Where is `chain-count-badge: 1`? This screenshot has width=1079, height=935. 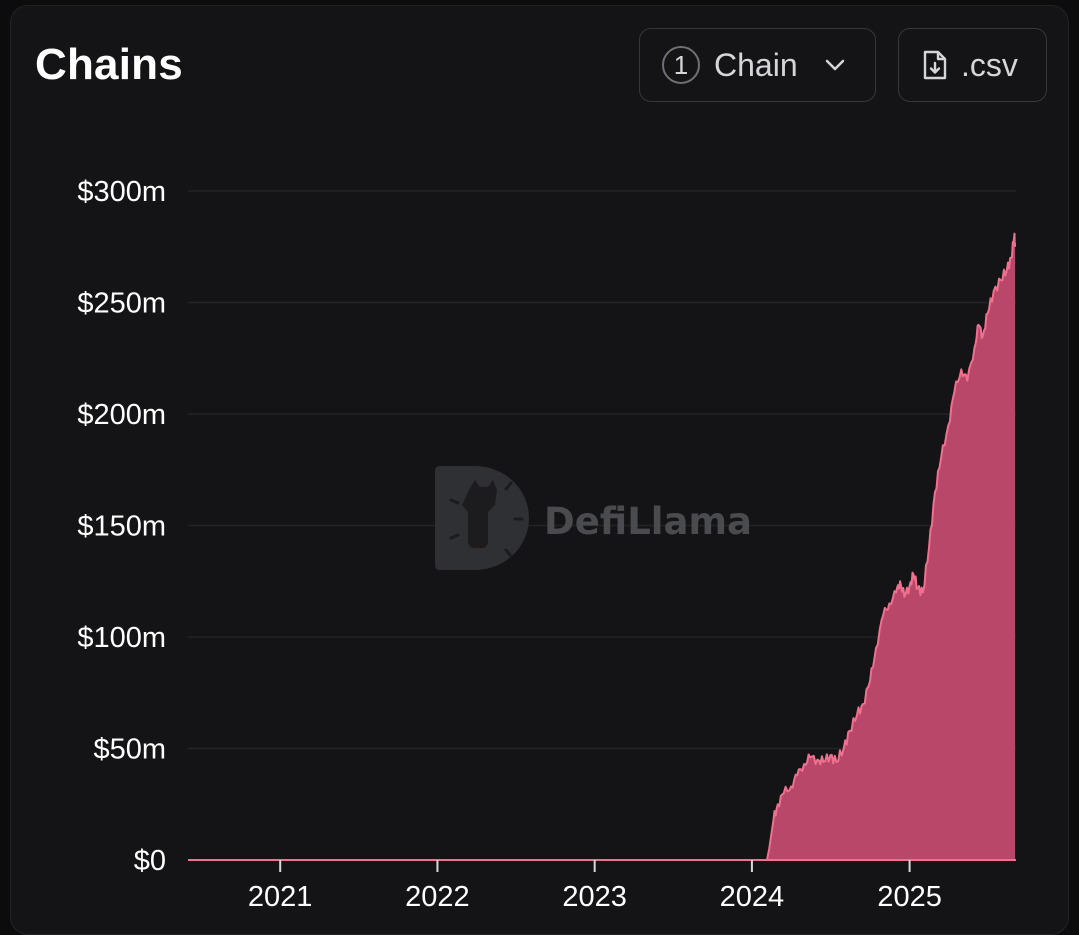 chain-count-badge: 1 is located at coordinates (681, 65).